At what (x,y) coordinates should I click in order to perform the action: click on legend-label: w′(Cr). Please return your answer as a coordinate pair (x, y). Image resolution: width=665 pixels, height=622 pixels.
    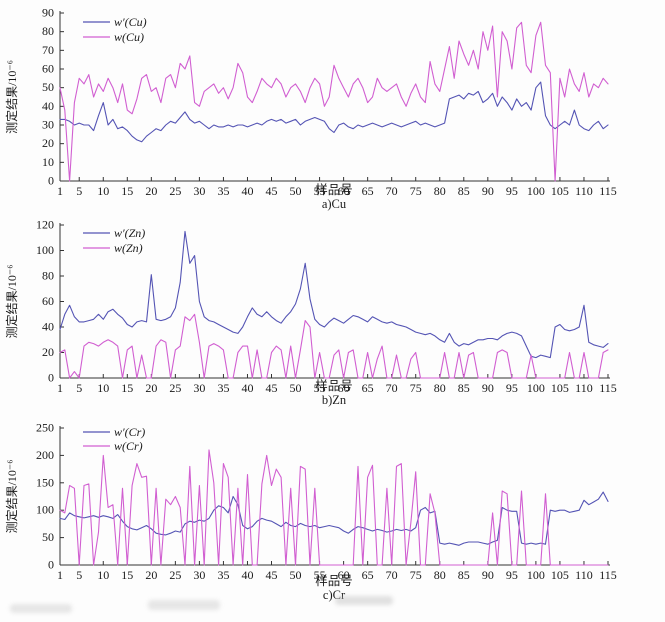
    Looking at the image, I should click on (129, 432).